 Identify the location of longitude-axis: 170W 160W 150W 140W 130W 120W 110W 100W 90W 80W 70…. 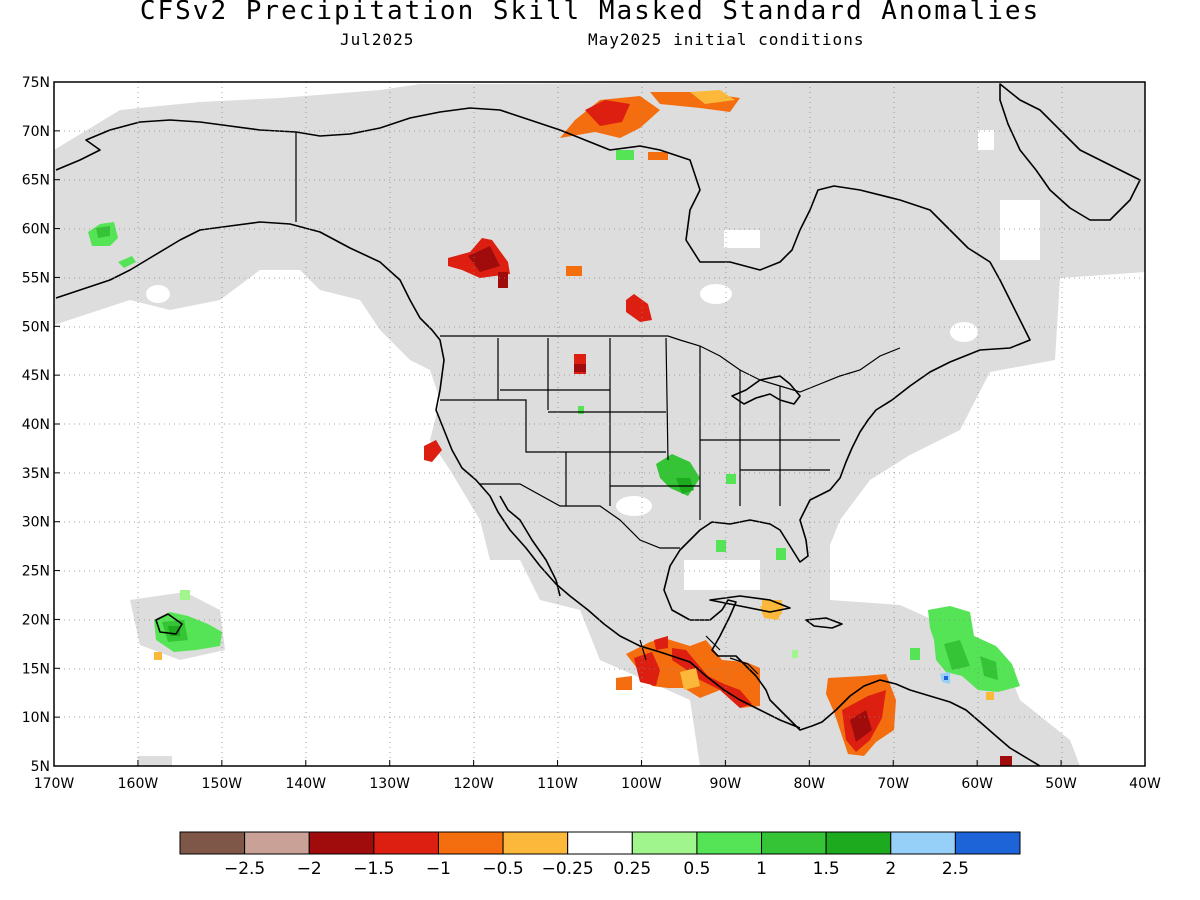
(597, 776).